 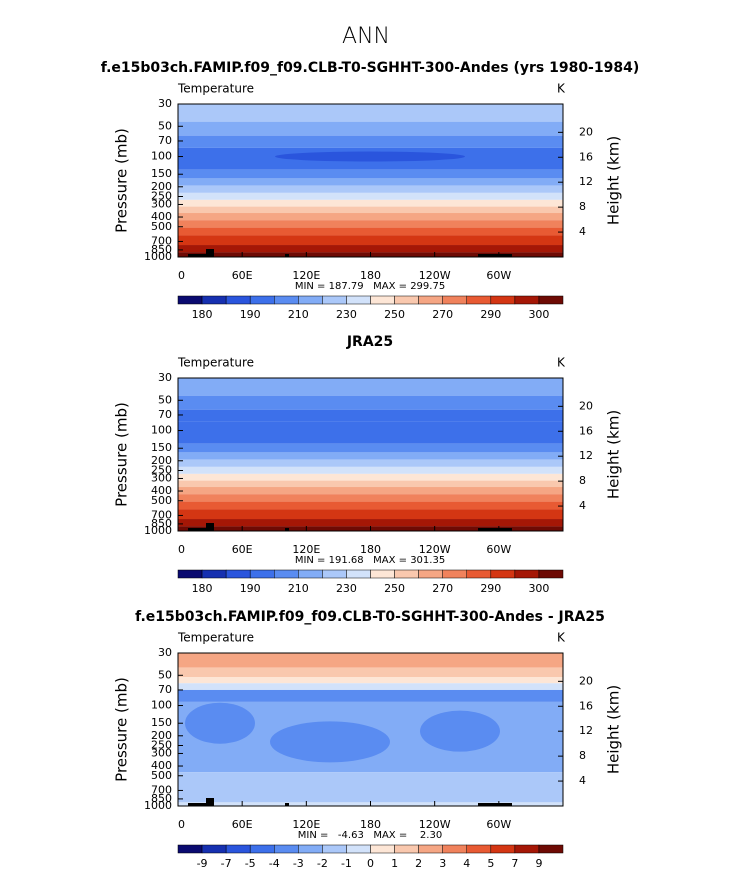 What do you see at coordinates (394, 863) in the screenshot?
I see `colorbar-label: 1` at bounding box center [394, 863].